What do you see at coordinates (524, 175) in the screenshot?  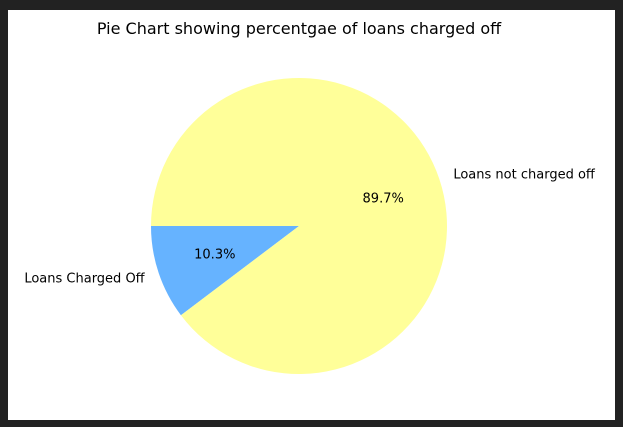 I see `pie-category-label: Loans not charged off` at bounding box center [524, 175].